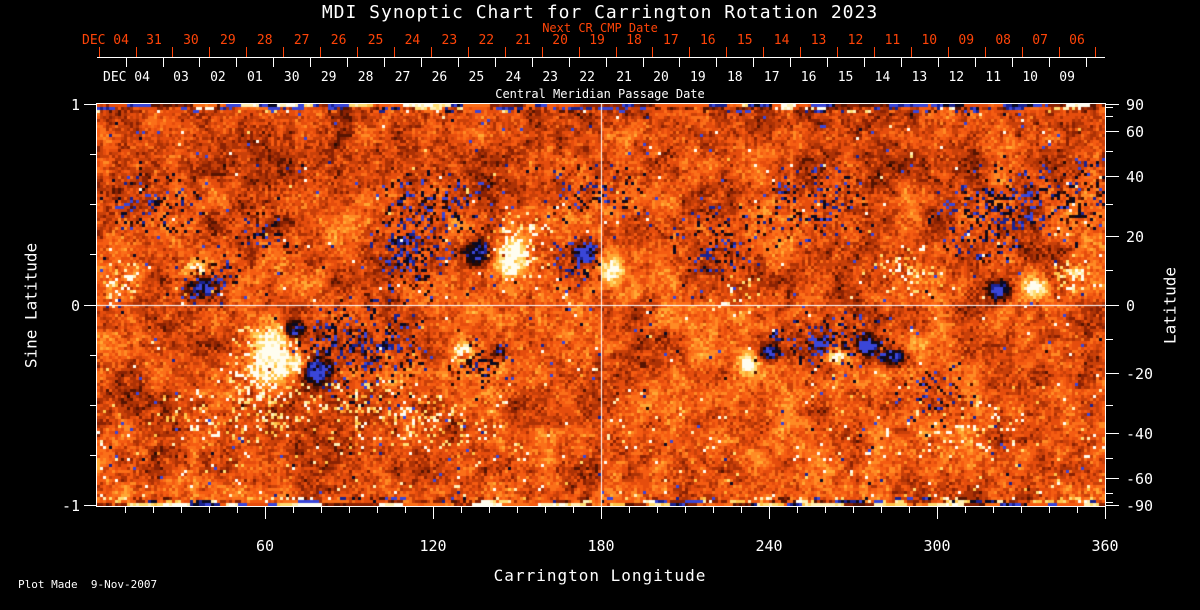  Describe the element at coordinates (769, 546) in the screenshot. I see `longitude-tick-label: 240` at that location.